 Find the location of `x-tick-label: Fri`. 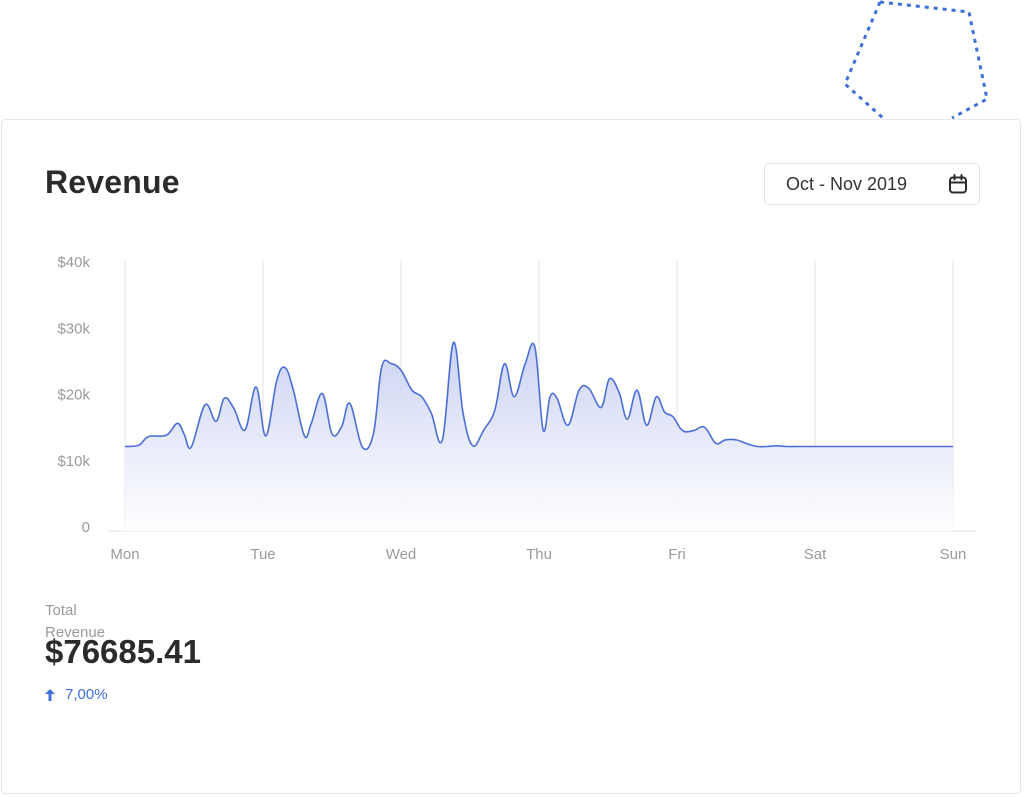

x-tick-label: Fri is located at coordinates (677, 554).